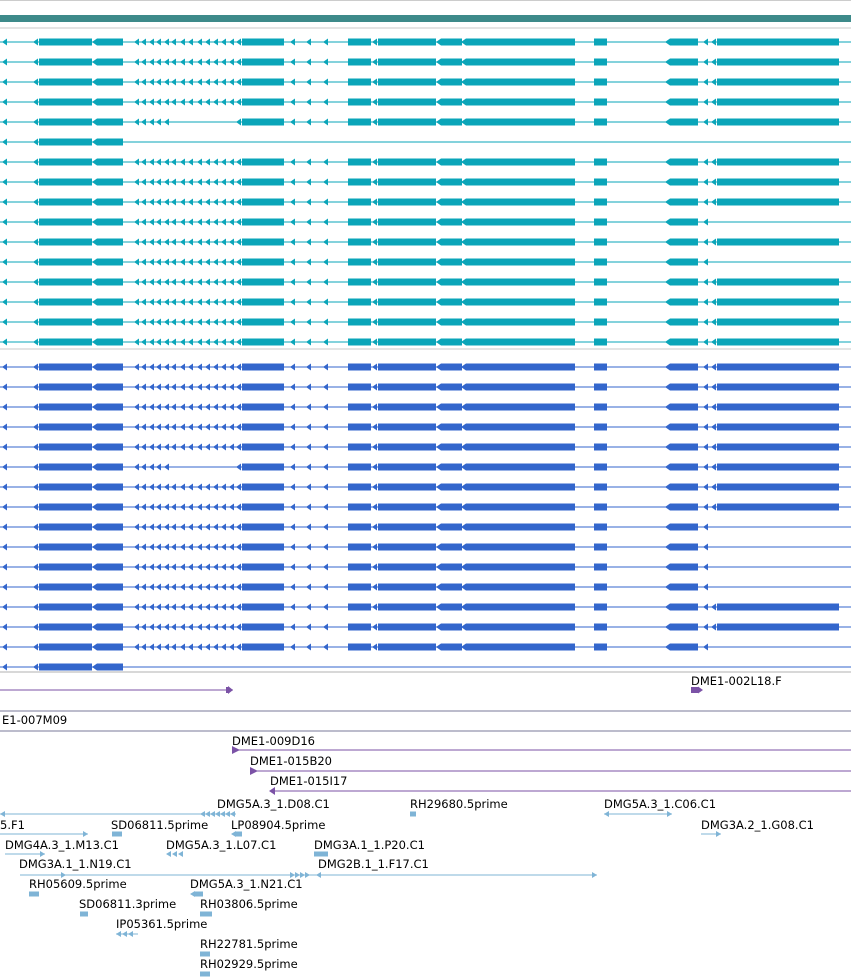 The image size is (851, 980). Describe the element at coordinates (660, 804) in the screenshot. I see `est-label: DMG5A.3_1.C06.C1` at that location.